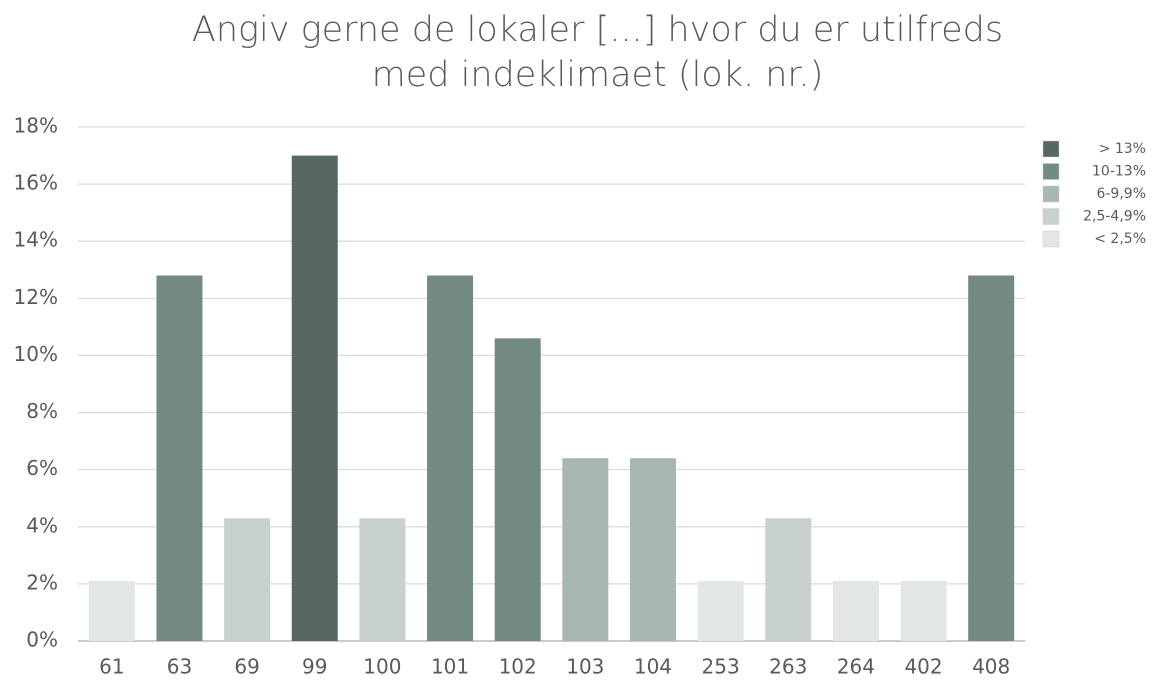 This screenshot has height=685, width=1153. I want to click on y-tick-label: 6%, so click(42, 468).